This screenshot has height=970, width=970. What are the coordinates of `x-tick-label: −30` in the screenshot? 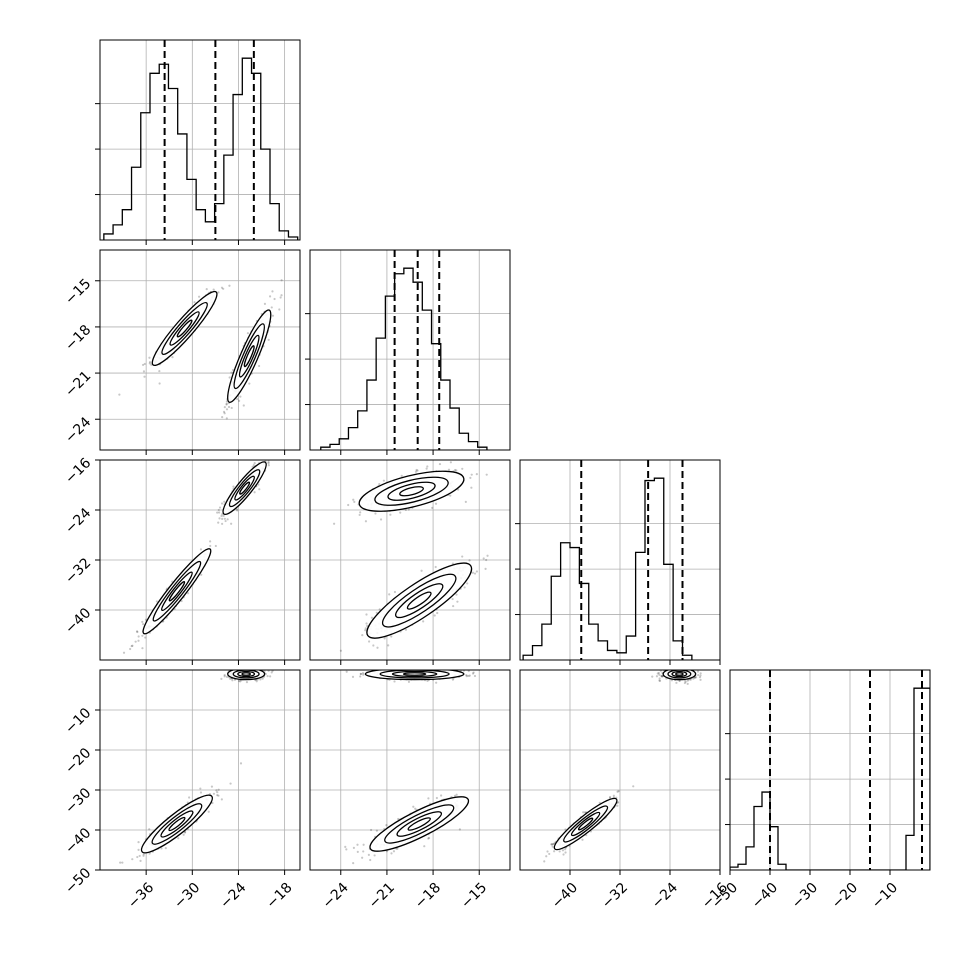 It's located at (187, 896).